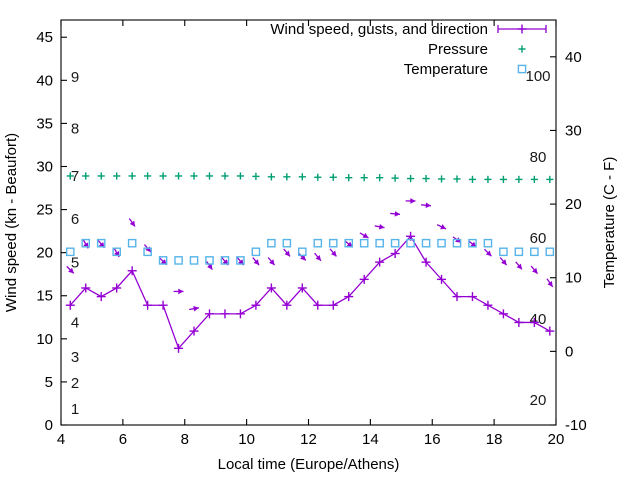 This screenshot has width=640, height=485. Describe the element at coordinates (576, 425) in the screenshot. I see `y2-tick-label: -10` at that location.